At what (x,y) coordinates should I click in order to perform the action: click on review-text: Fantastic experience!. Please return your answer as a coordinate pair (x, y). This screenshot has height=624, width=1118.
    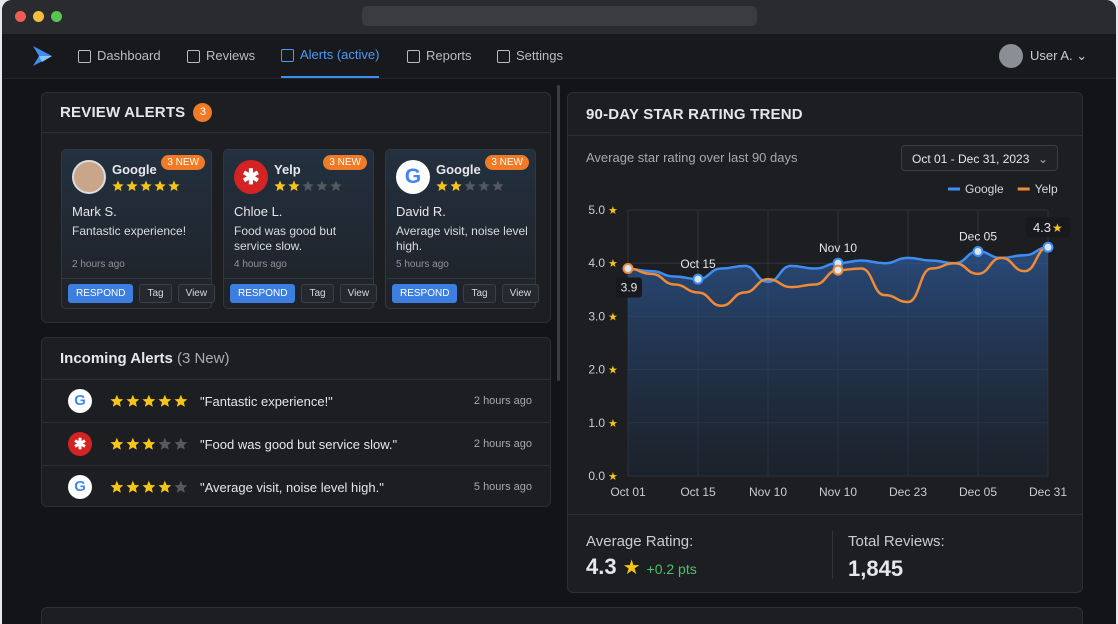
    Looking at the image, I should click on (129, 231).